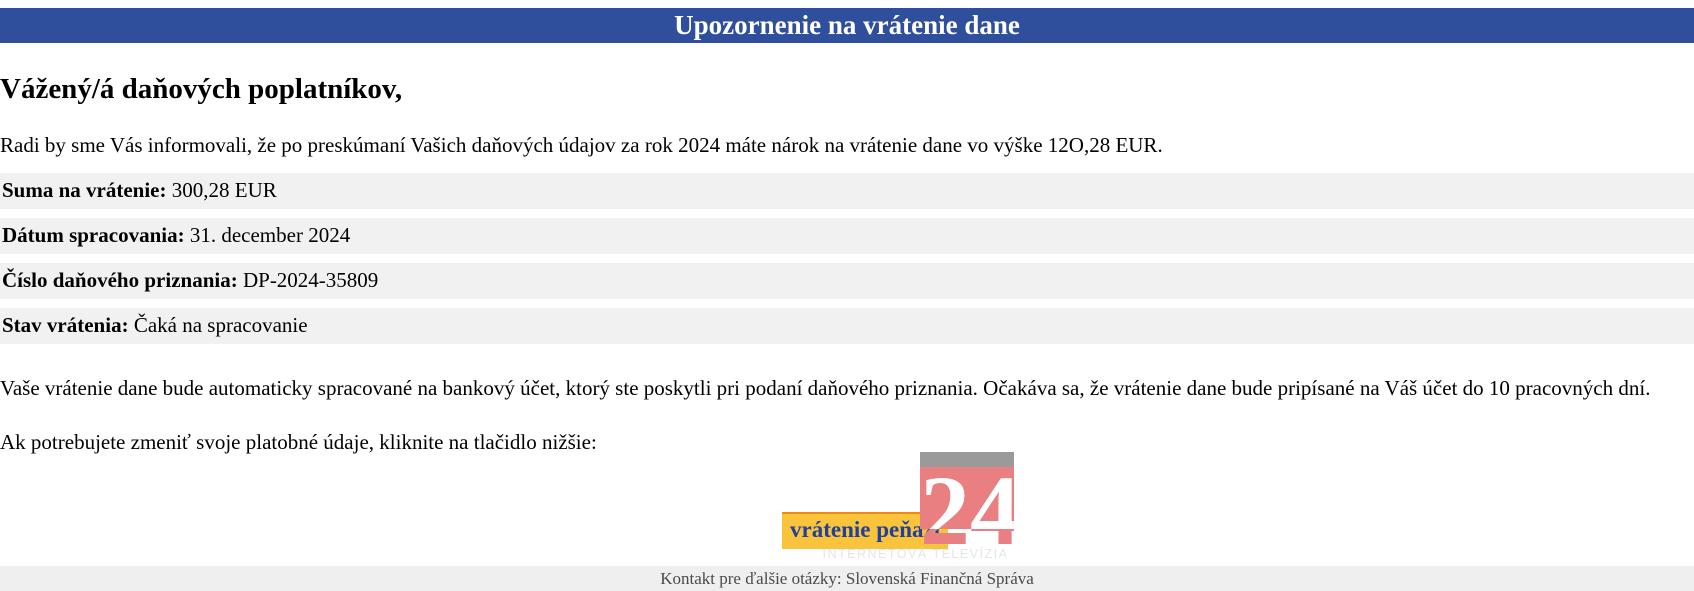 Image resolution: width=1694 pixels, height=591 pixels. What do you see at coordinates (270, 235) in the screenshot?
I see `detail-value: 31. december 2024` at bounding box center [270, 235].